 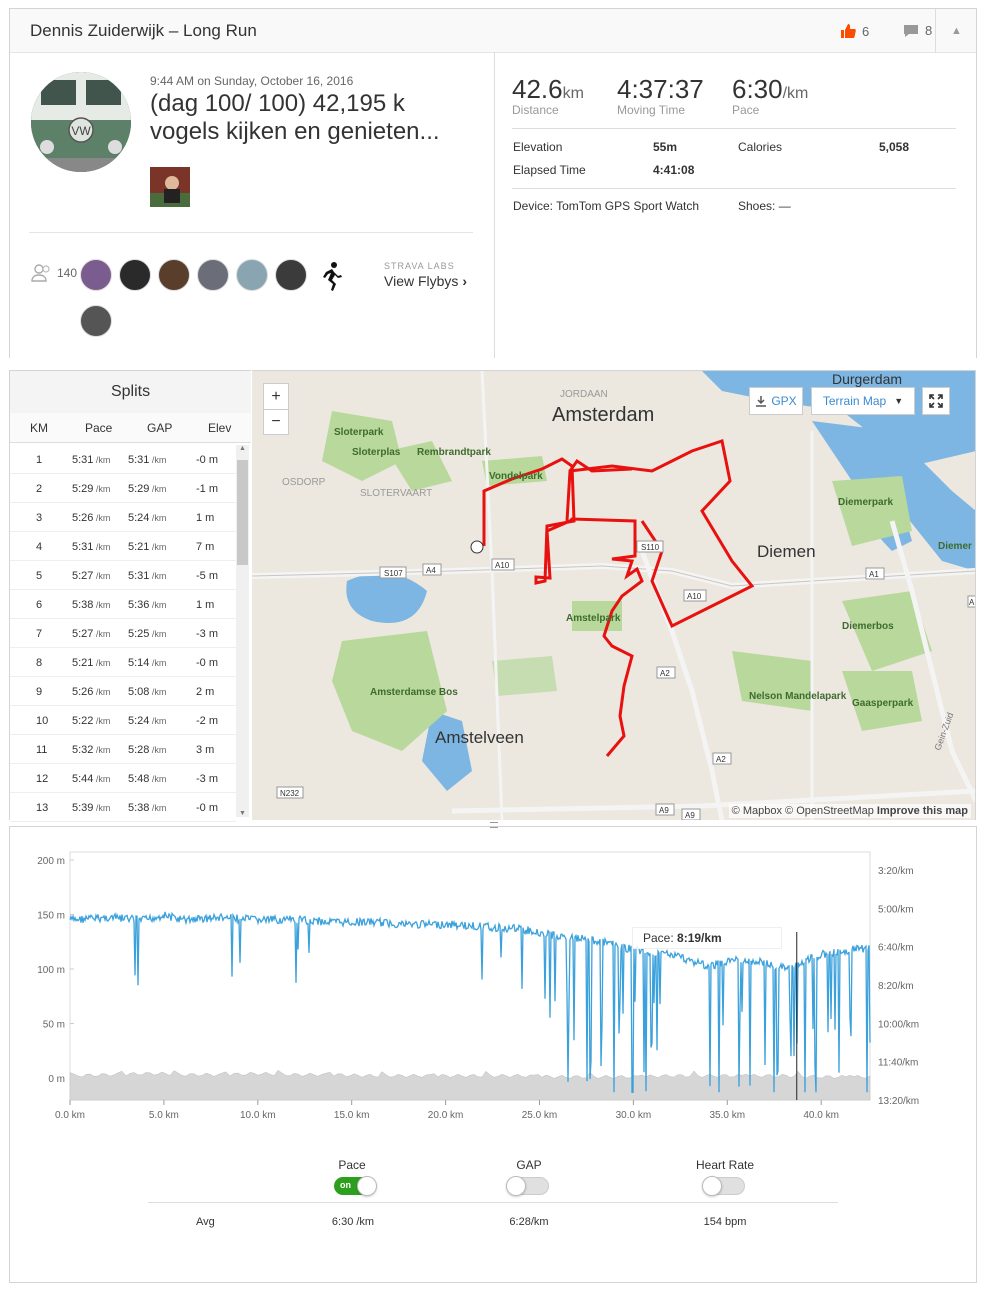 What do you see at coordinates (123, 720) in the screenshot?
I see `split-row: 10 5:22 /km 5:24 /km -2 m` at bounding box center [123, 720].